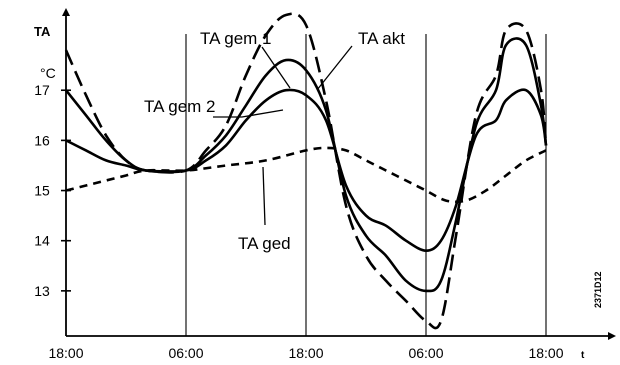  What do you see at coordinates (236, 38) in the screenshot?
I see `label-ta-gem-1: TA gem 1` at bounding box center [236, 38].